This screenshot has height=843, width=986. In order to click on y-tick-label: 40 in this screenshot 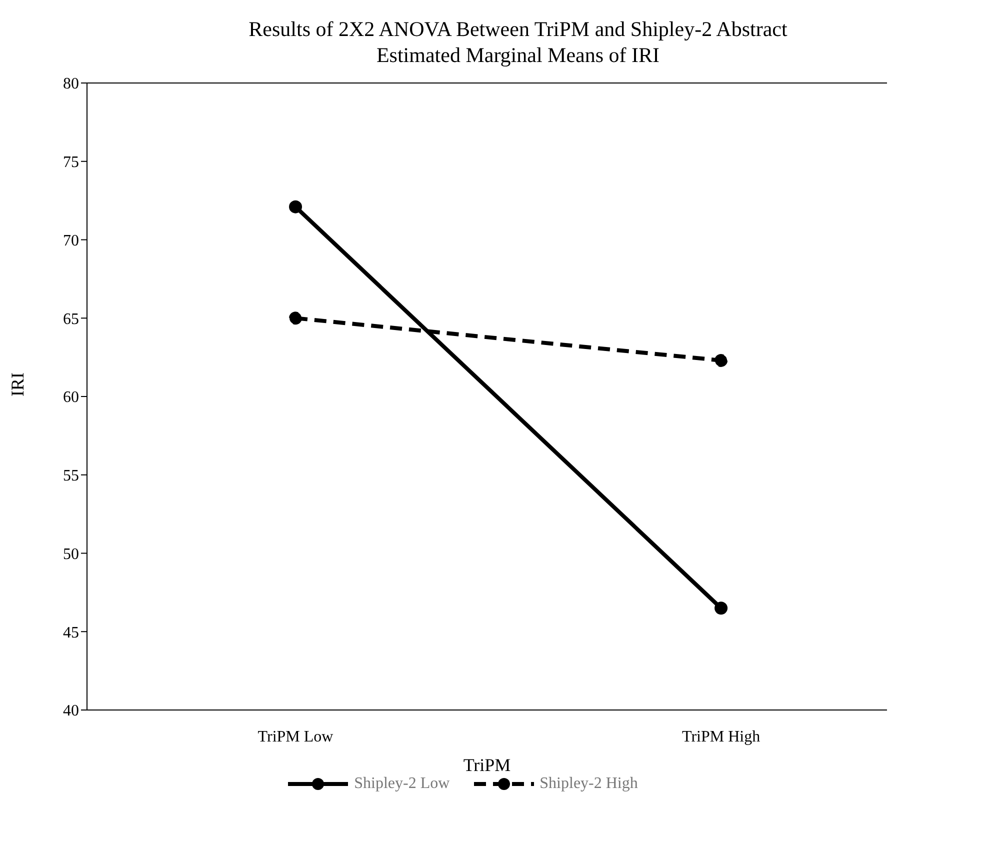, I will do `click(71, 711)`.